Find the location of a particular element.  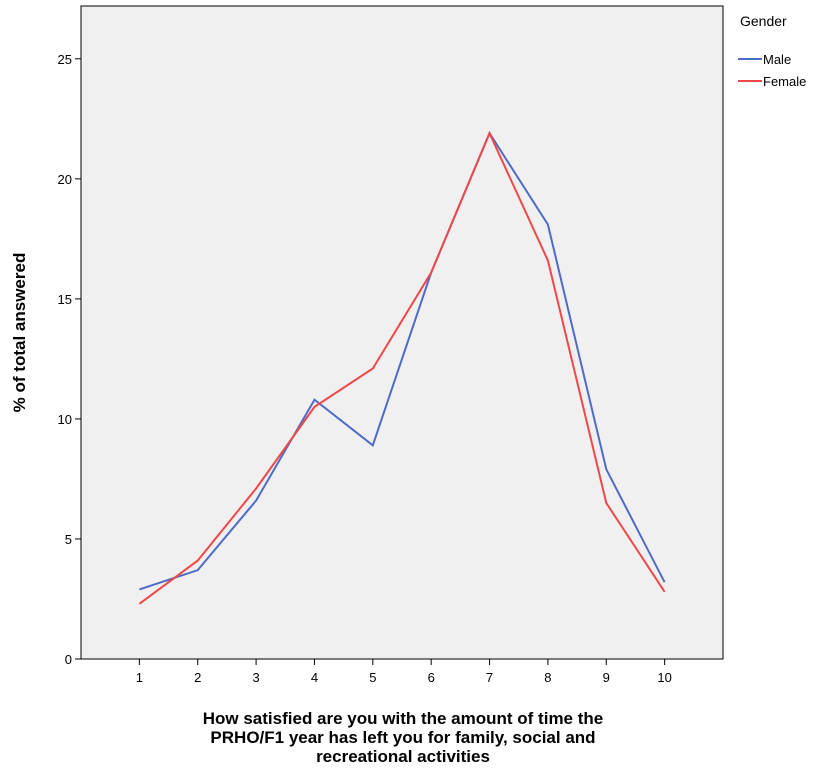

x-tick-label: 5 is located at coordinates (372, 677).